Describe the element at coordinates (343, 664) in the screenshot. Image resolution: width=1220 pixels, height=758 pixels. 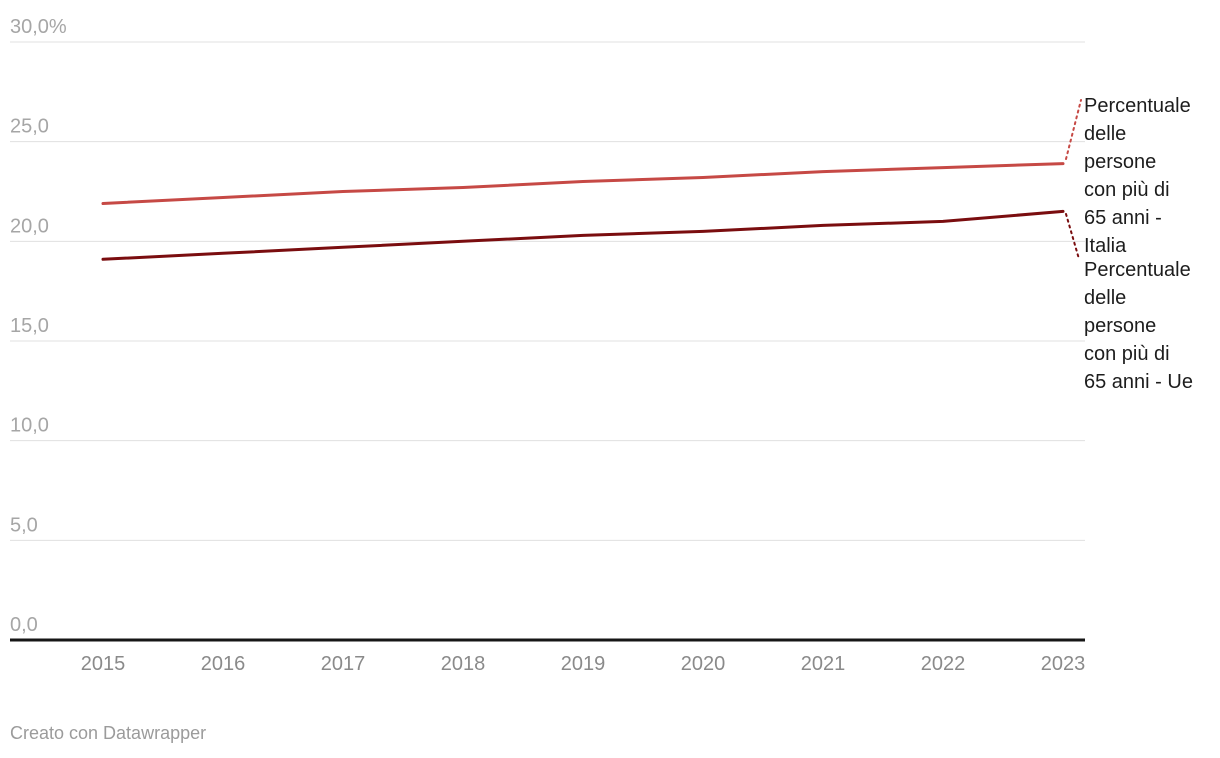
I see `x-tick-label: 2017` at that location.